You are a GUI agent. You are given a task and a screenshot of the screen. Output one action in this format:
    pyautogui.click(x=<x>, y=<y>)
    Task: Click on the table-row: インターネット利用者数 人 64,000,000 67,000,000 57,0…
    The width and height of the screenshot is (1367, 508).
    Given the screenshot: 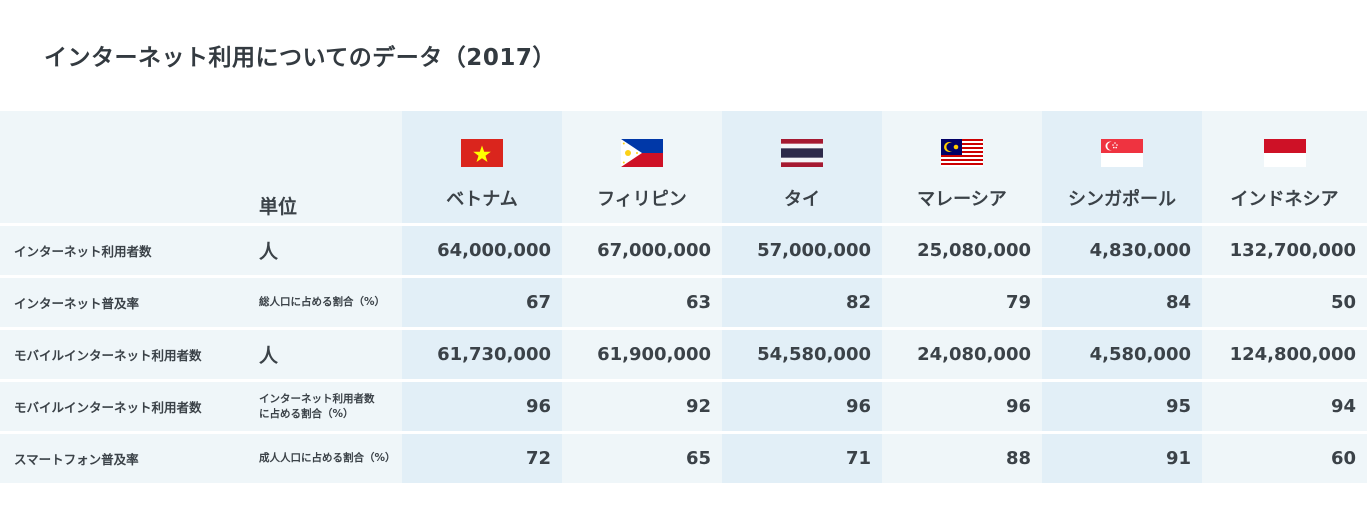 What is the action you would take?
    pyautogui.click(x=683, y=252)
    